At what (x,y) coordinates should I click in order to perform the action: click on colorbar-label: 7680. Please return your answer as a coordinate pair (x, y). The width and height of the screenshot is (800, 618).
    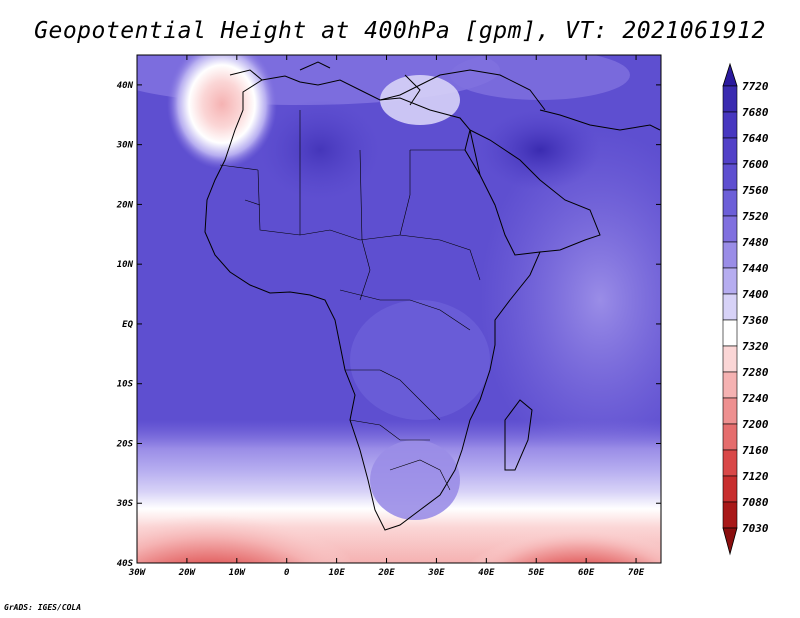
    Looking at the image, I should click on (755, 112).